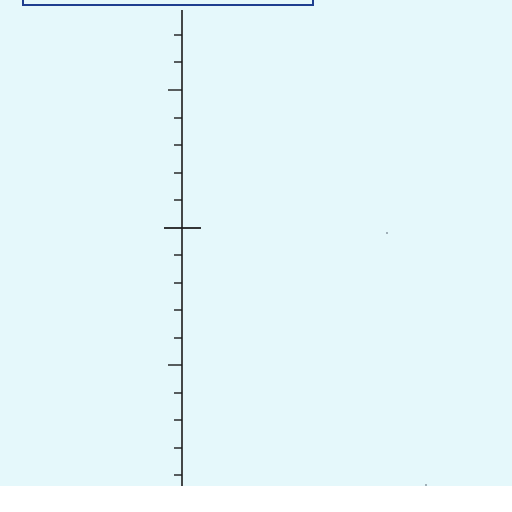 Image resolution: width=512 pixels, height=512 pixels. I want to click on depth-track, so click(182, 248).